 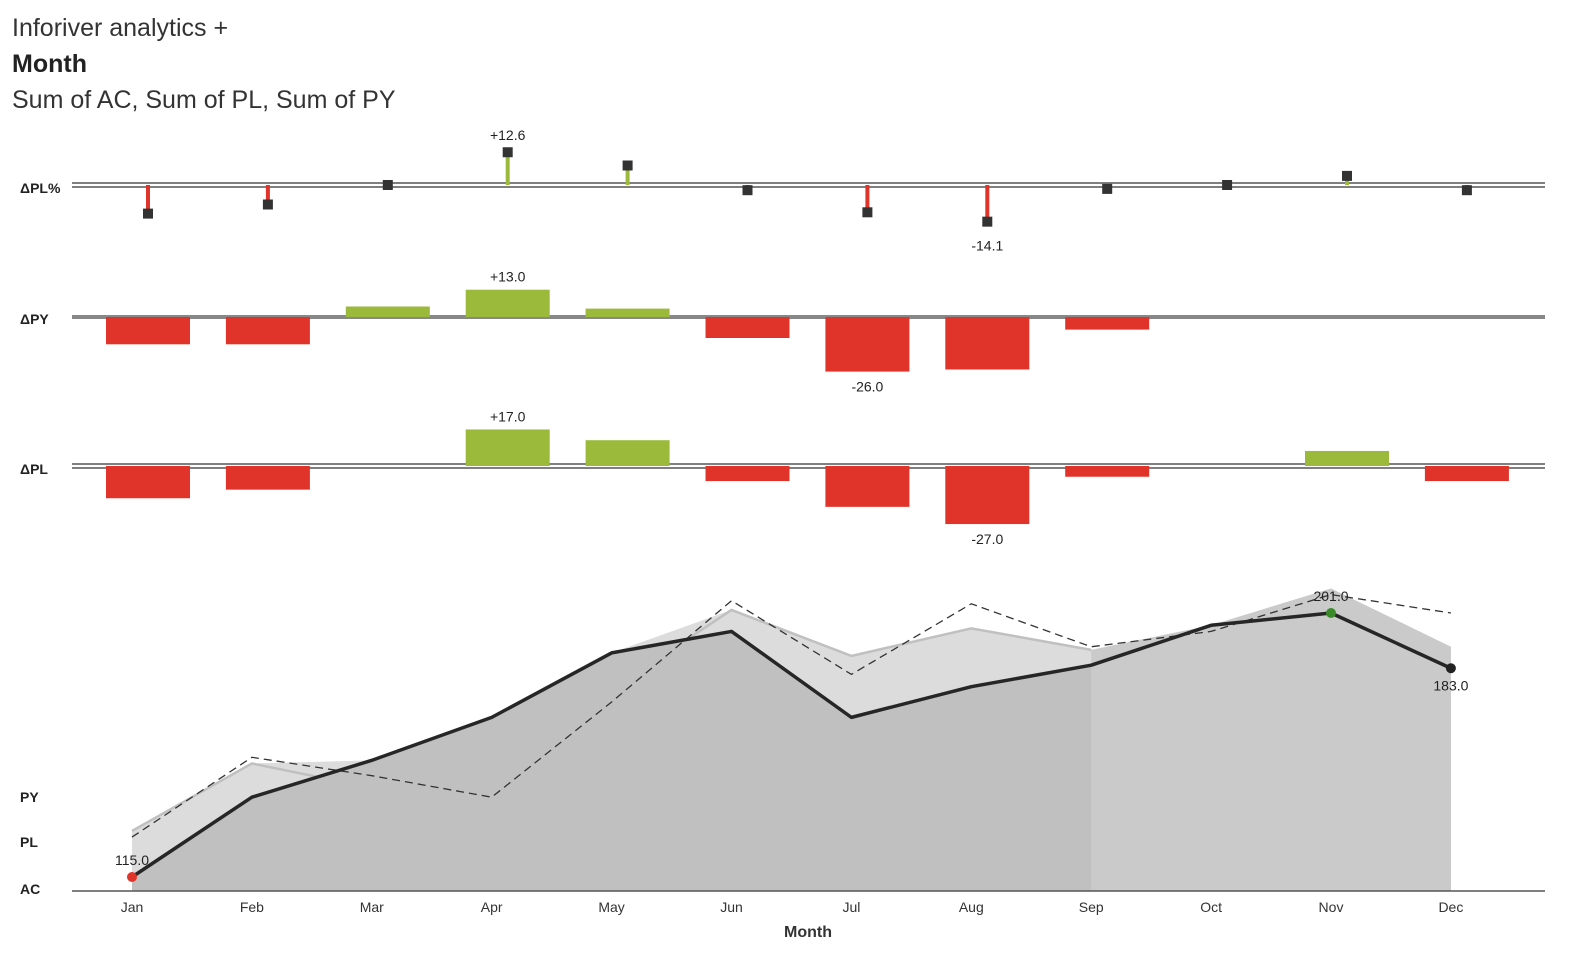 What do you see at coordinates (252, 907) in the screenshot?
I see `x-tick-label-Feb: Feb` at bounding box center [252, 907].